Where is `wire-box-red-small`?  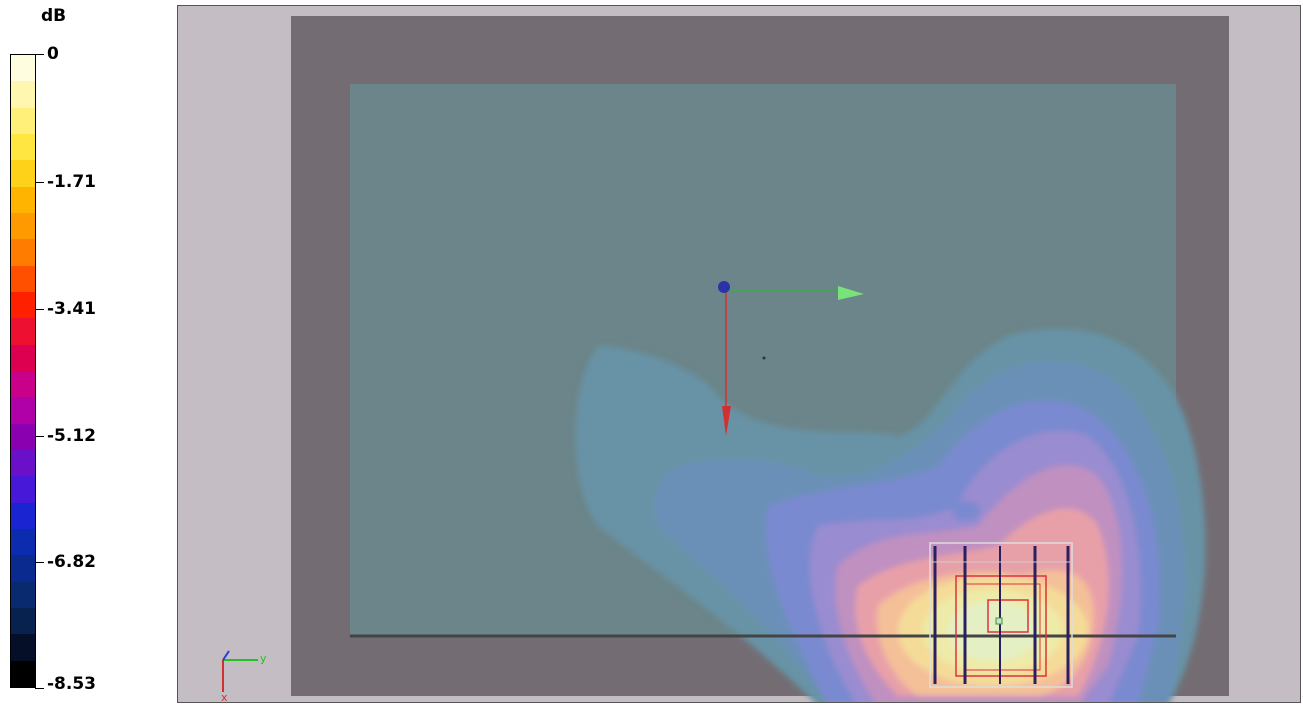 wire-box-red-small is located at coordinates (1008, 616).